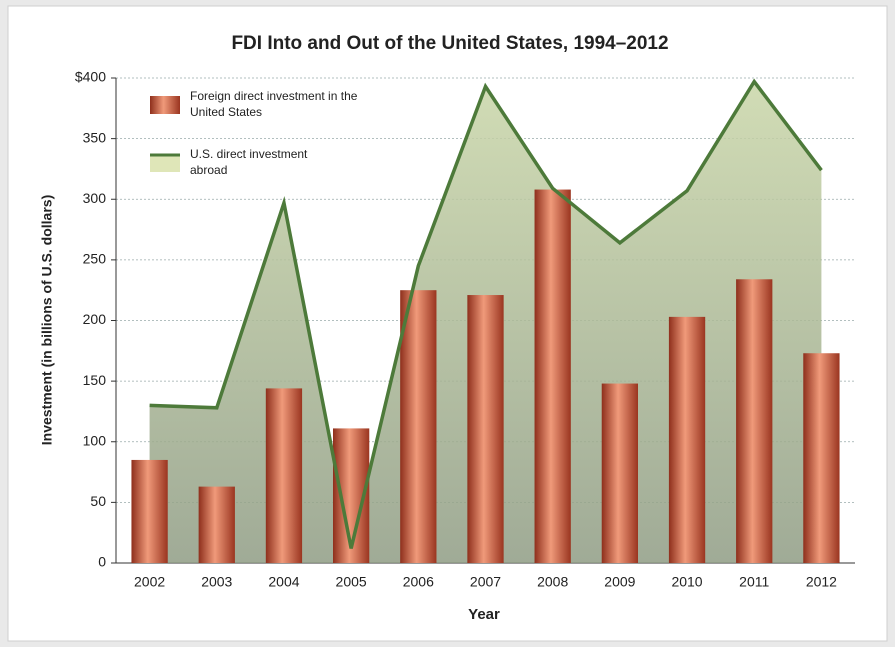  I want to click on legend-label-box: U.S. direct investment abroad, so click(249, 162).